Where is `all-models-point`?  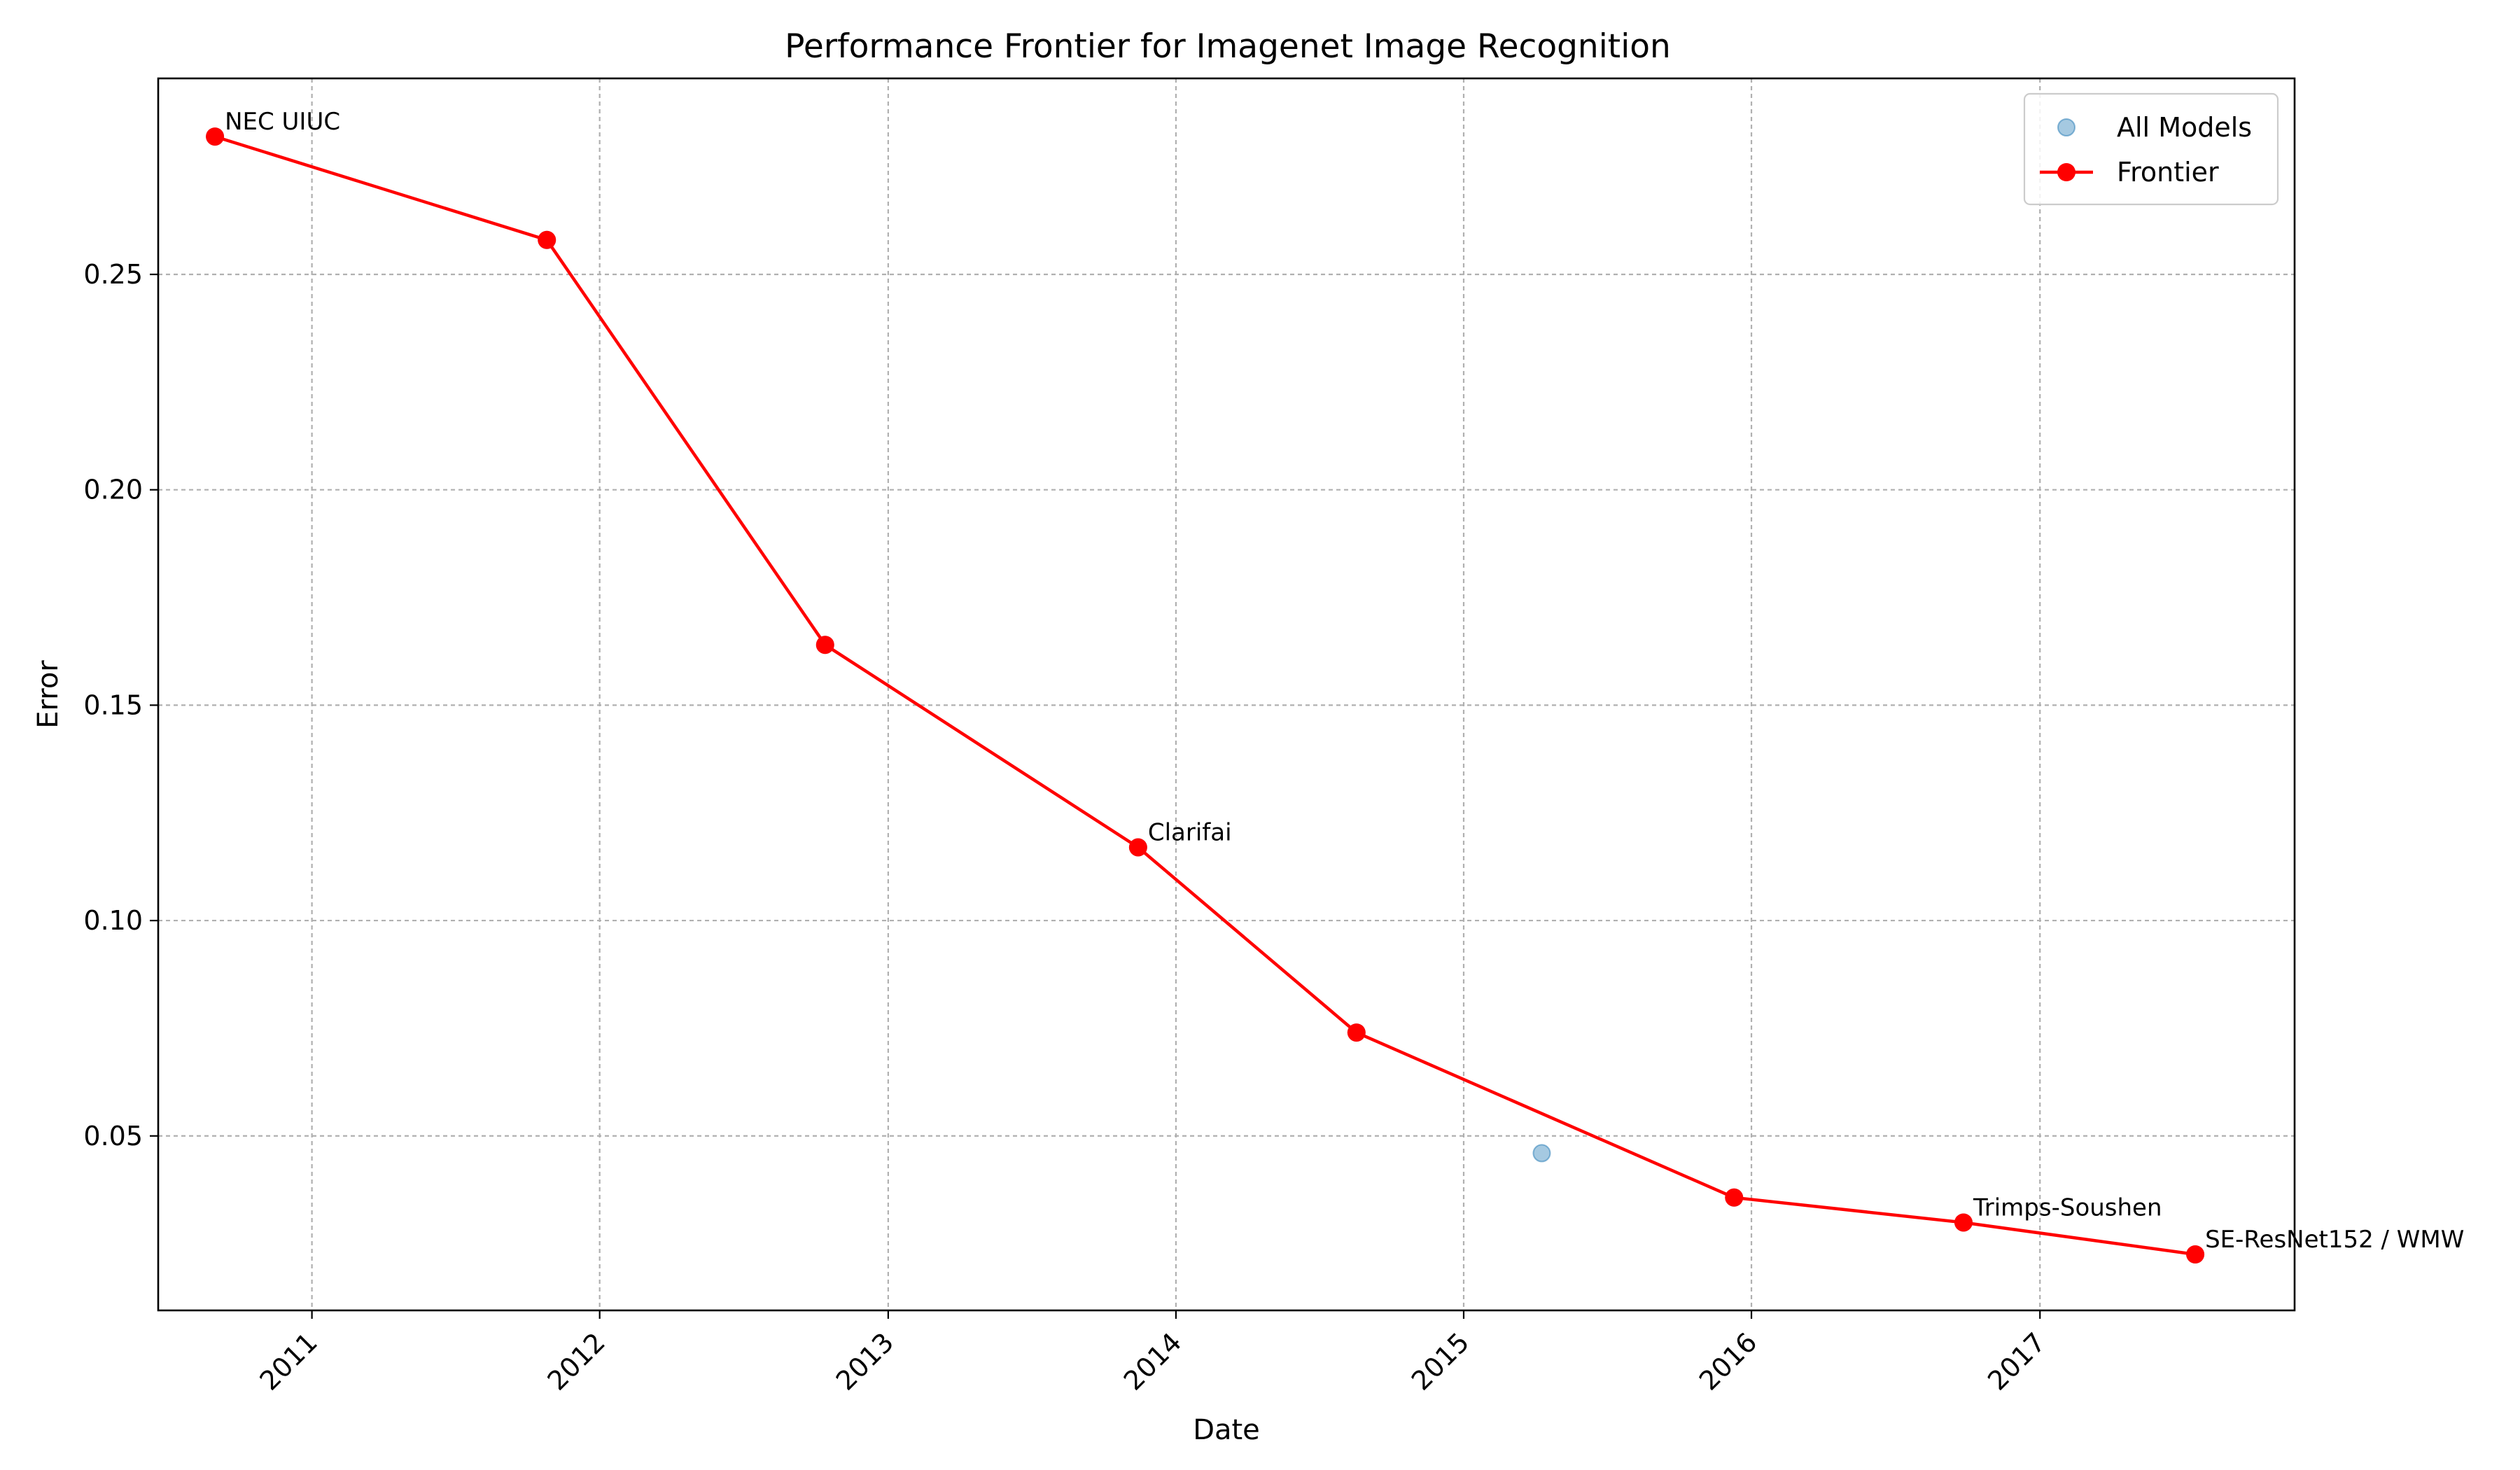
all-models-point is located at coordinates (1541, 1153).